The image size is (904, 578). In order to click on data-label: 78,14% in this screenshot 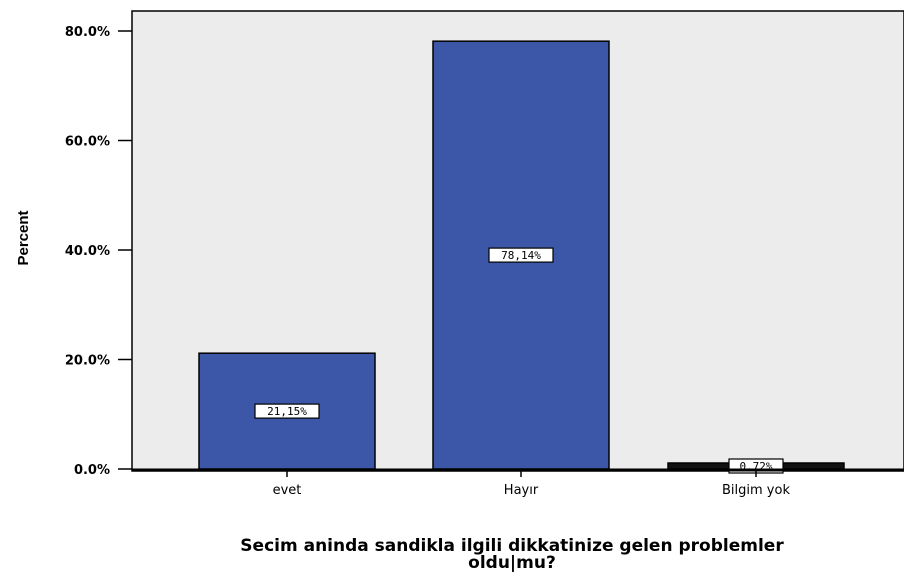, I will do `click(521, 255)`.